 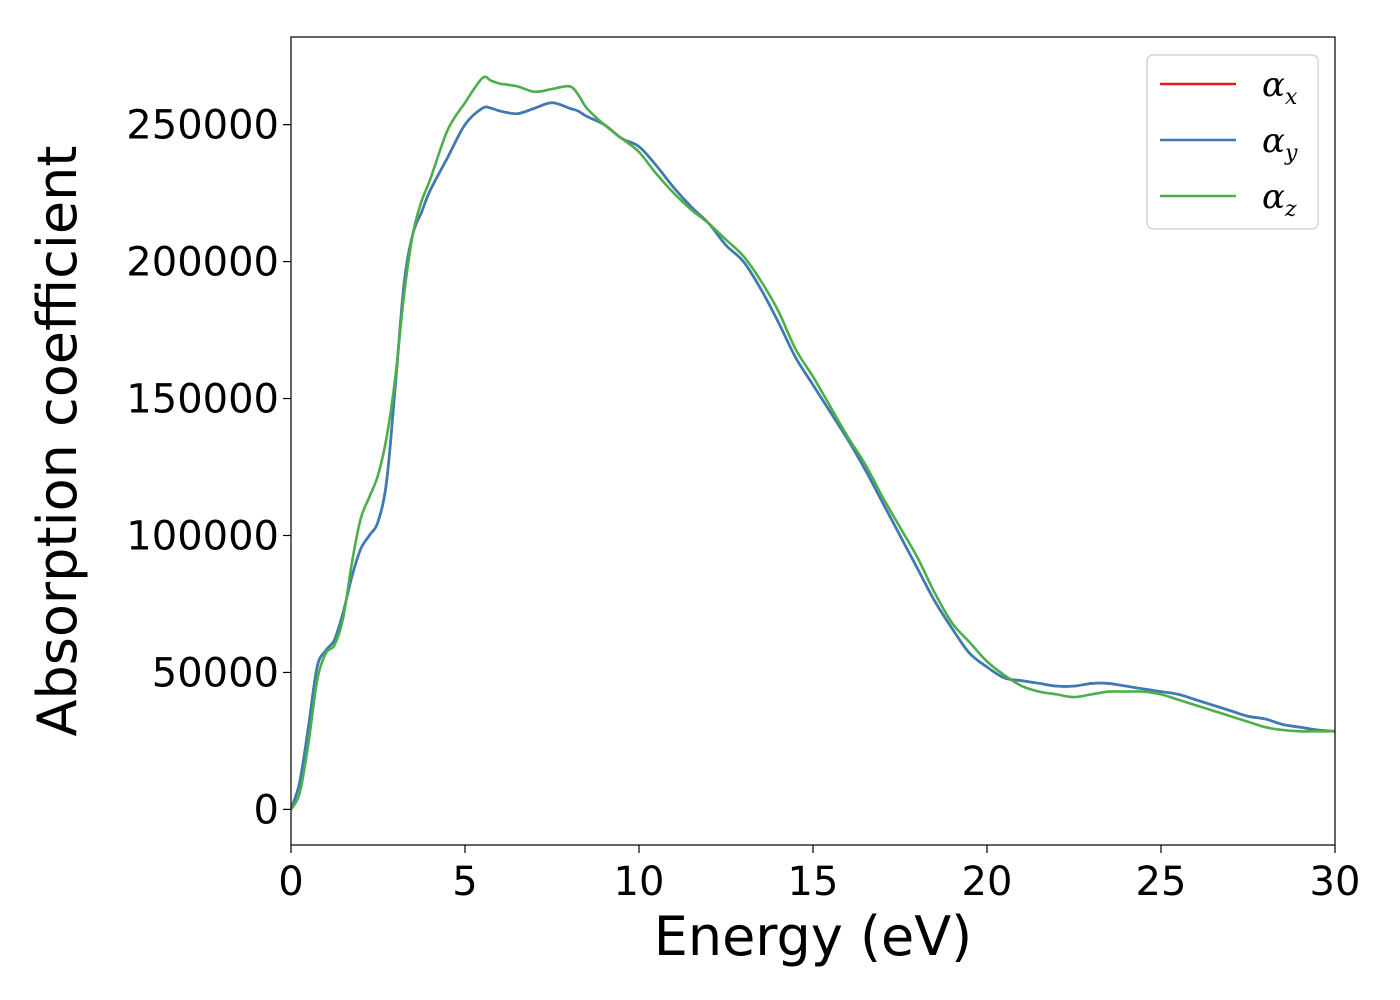 What do you see at coordinates (290, 882) in the screenshot?
I see `x-tick-label: 0` at bounding box center [290, 882].